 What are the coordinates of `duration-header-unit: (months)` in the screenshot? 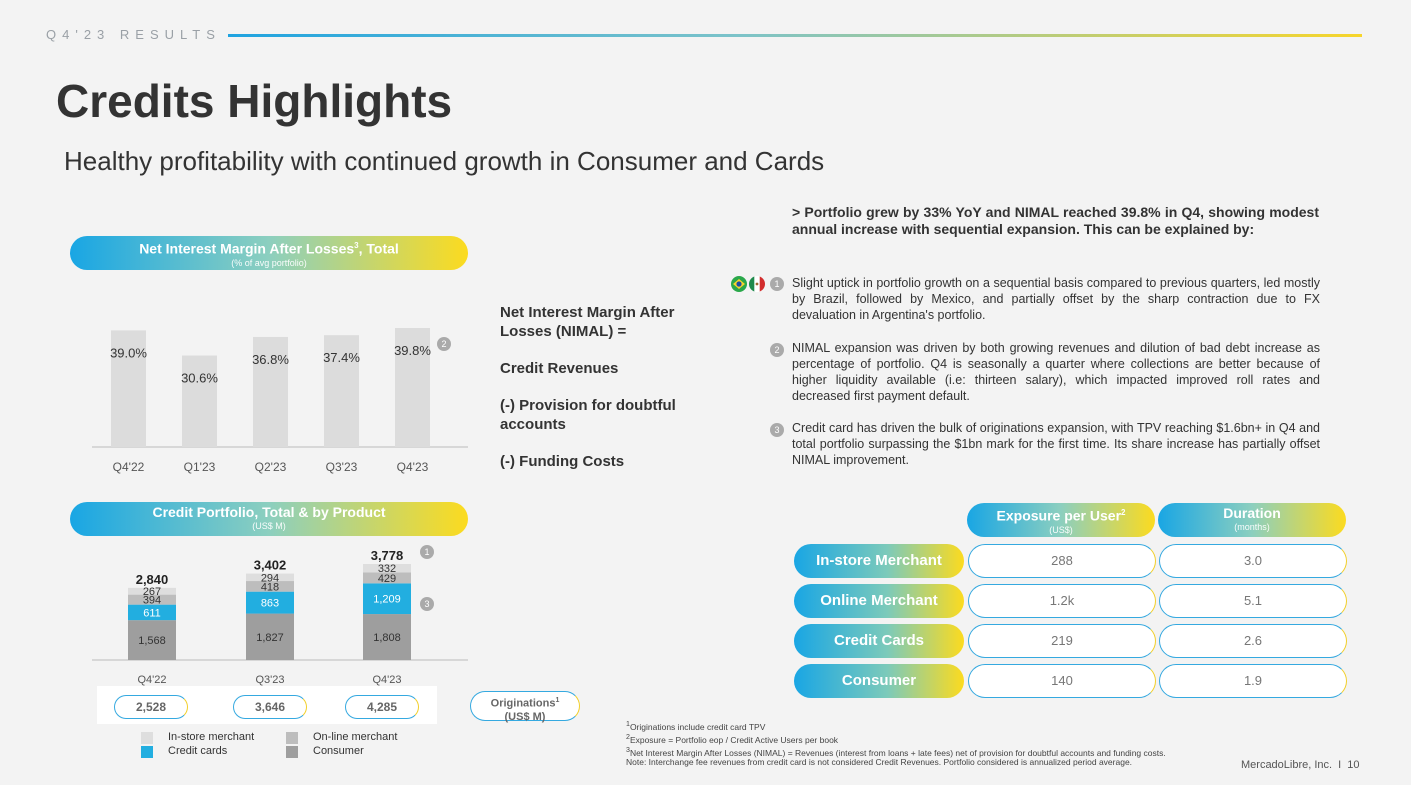 It's located at (1252, 527).